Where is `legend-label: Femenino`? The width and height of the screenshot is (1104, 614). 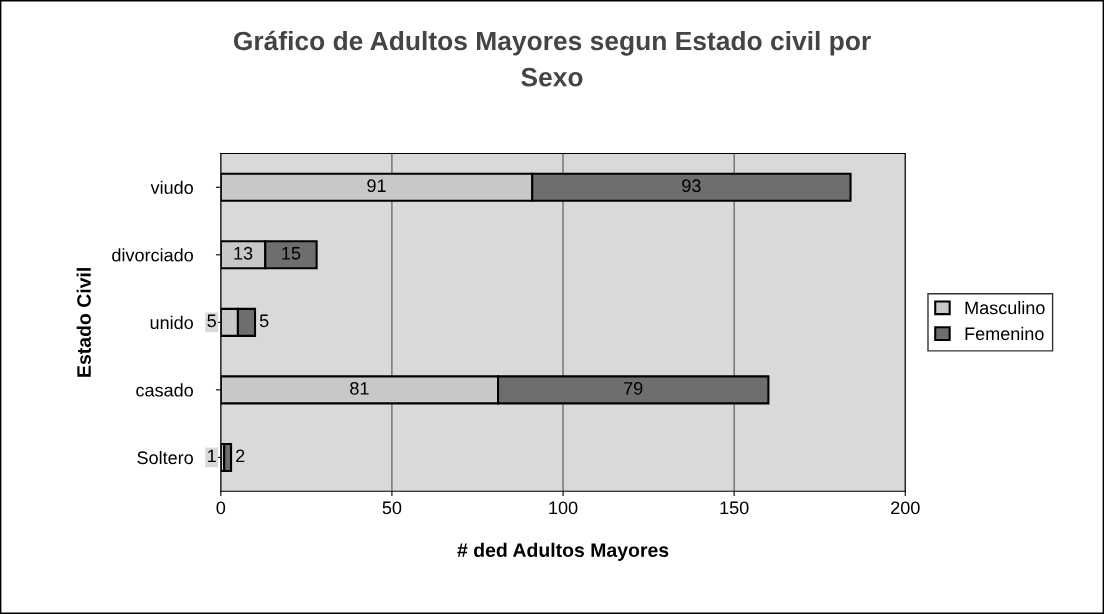
legend-label: Femenino is located at coordinates (1004, 333).